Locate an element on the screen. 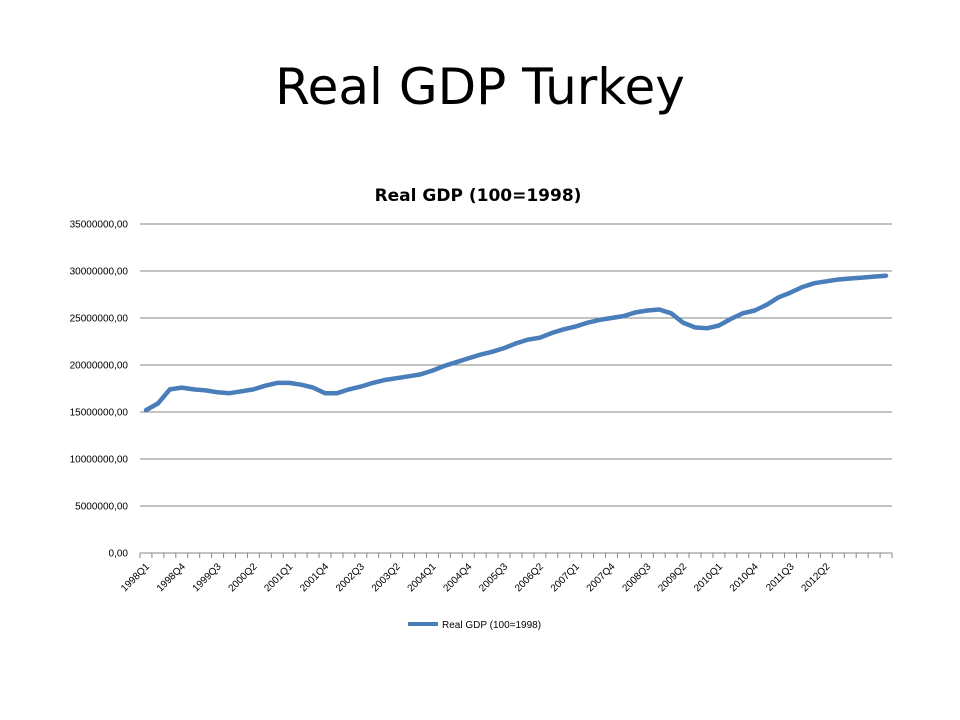 The width and height of the screenshot is (960, 720). x-tick-label: 2003Q2 is located at coordinates (386, 577).